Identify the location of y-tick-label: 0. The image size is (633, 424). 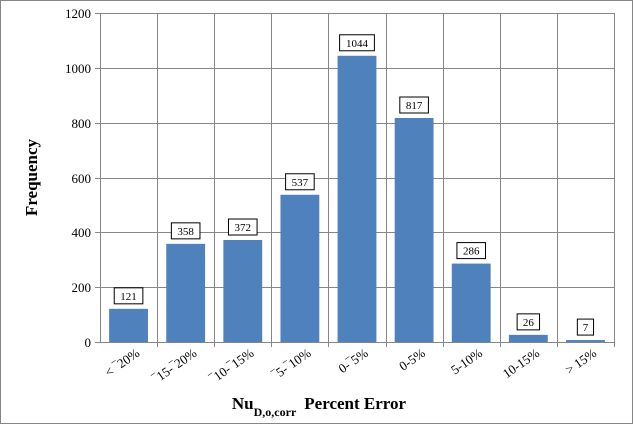
(88, 342).